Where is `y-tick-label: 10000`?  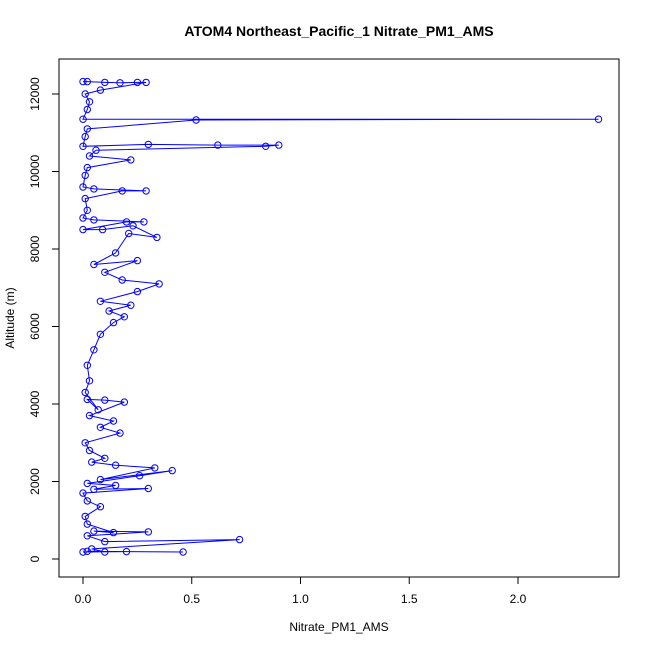
y-tick-label: 10000 is located at coordinates (35, 171).